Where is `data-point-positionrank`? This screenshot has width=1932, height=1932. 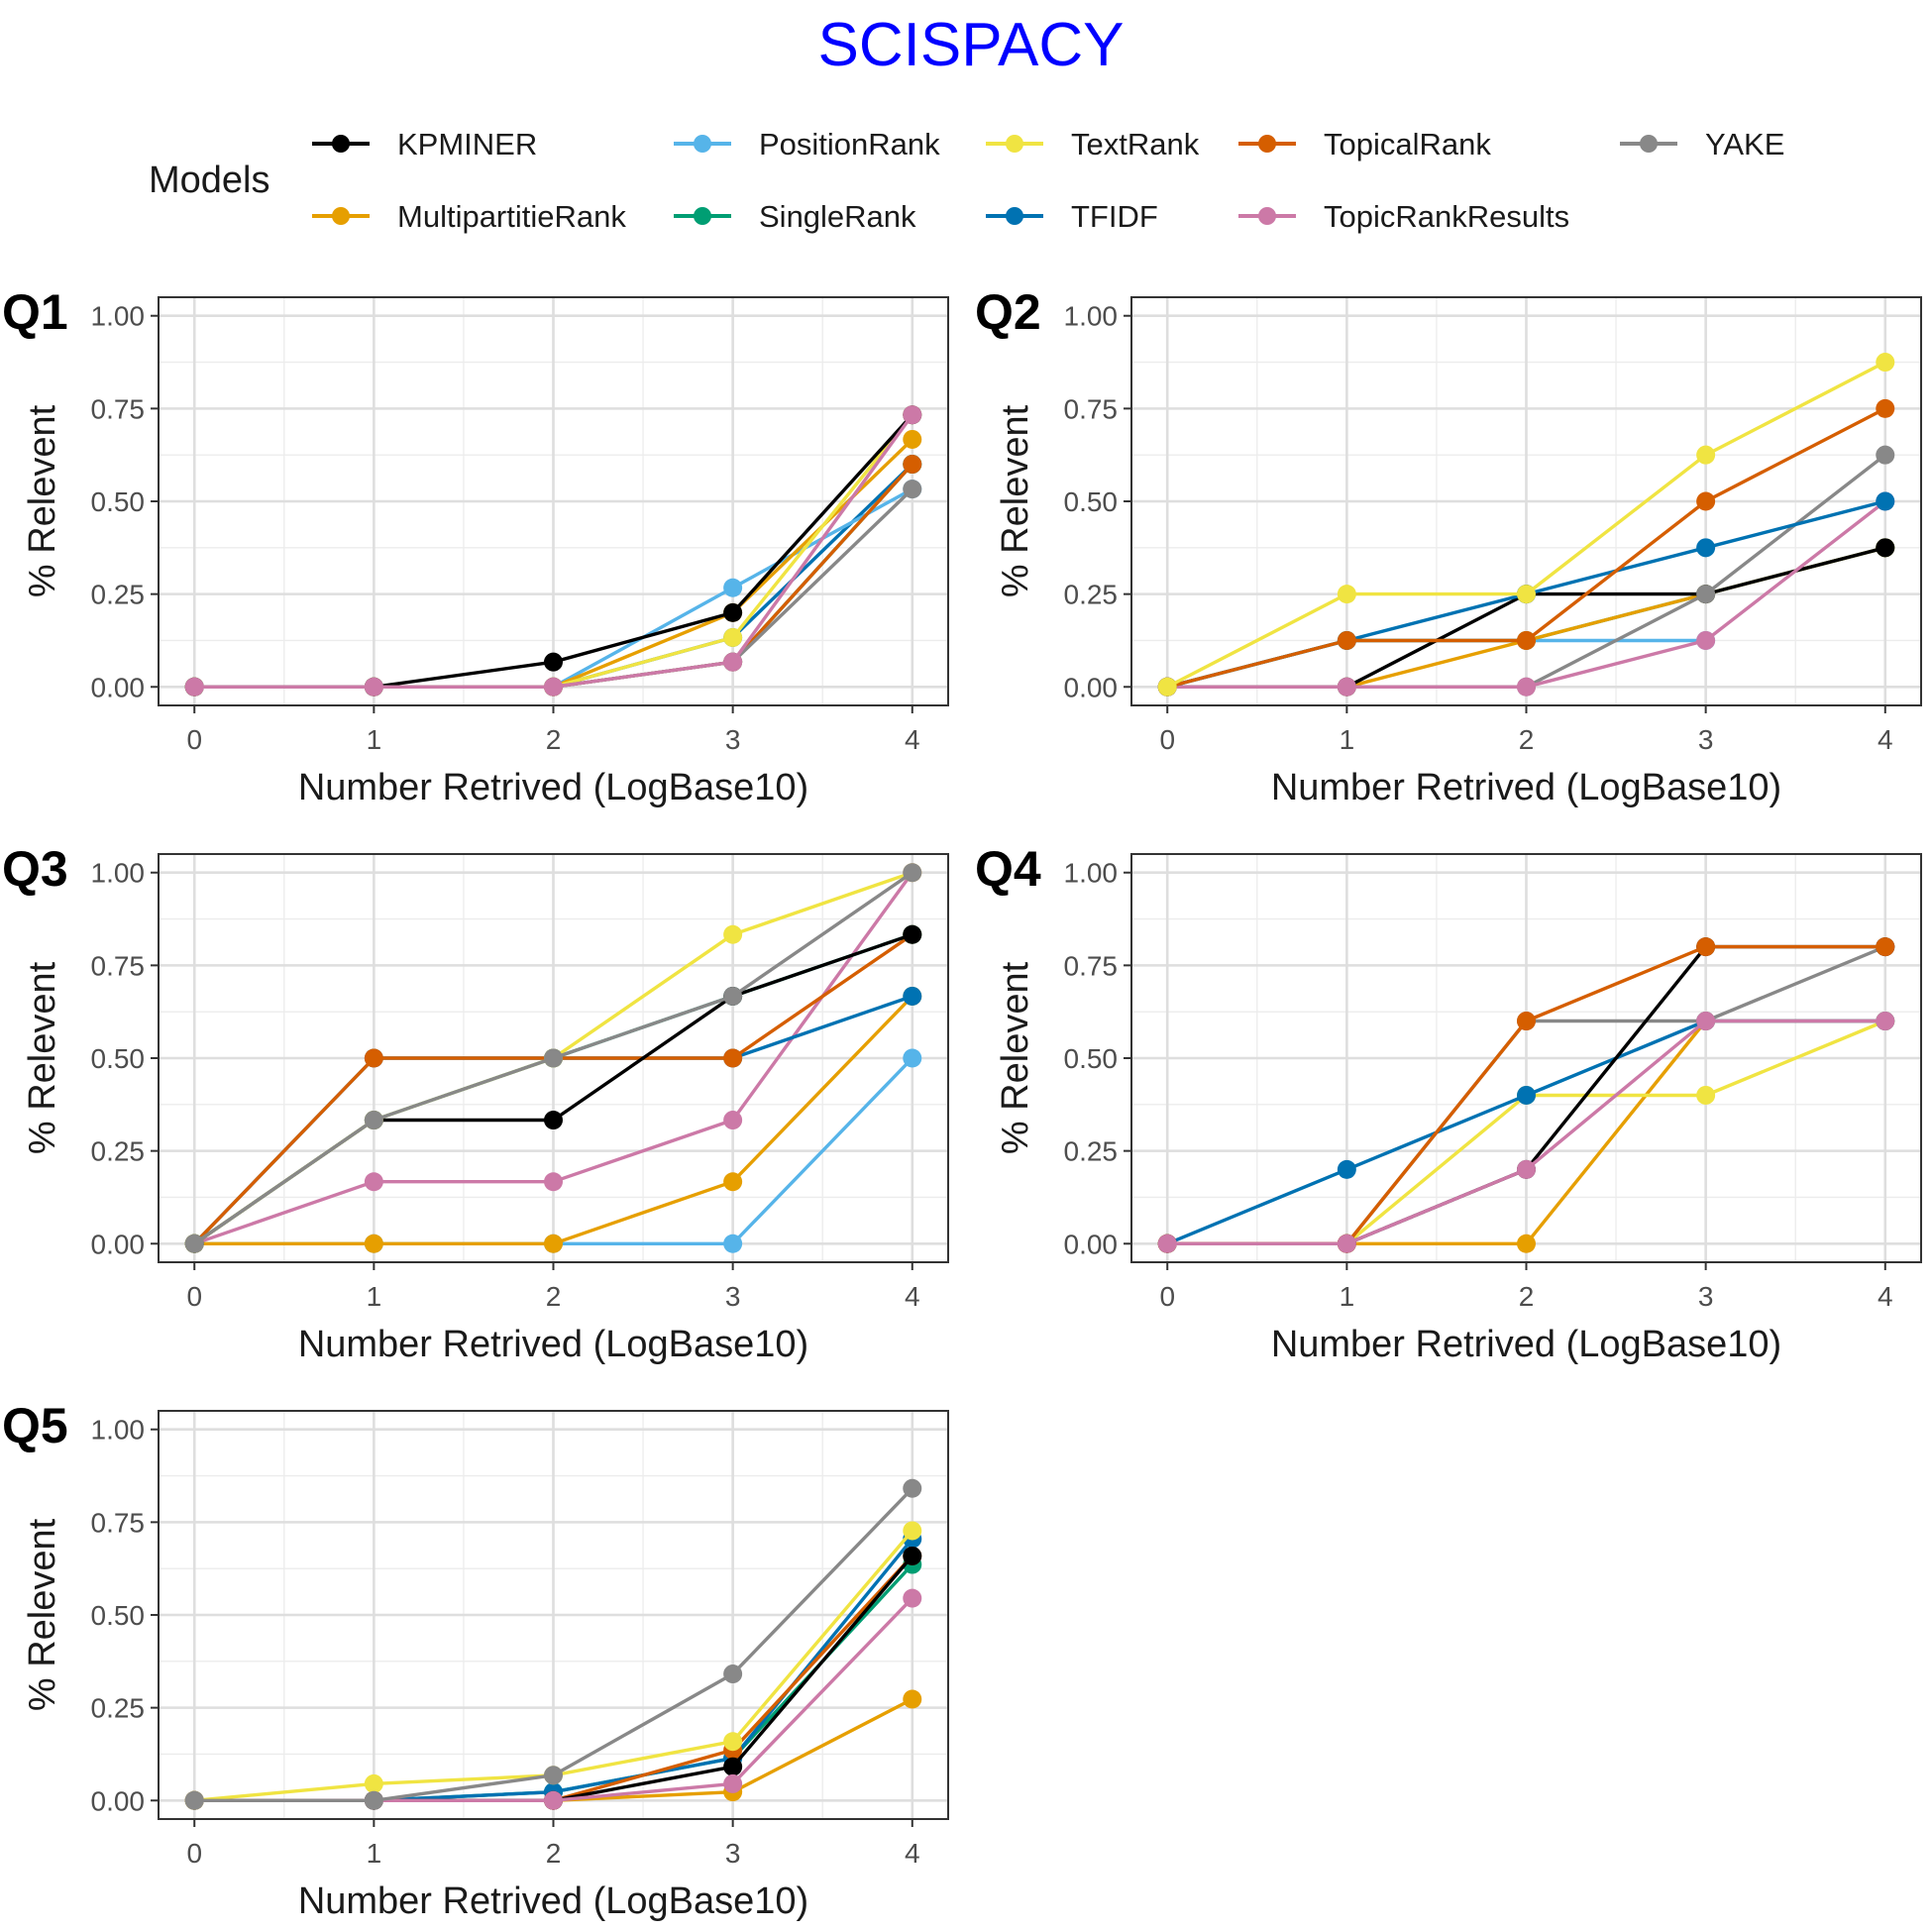
data-point-positionrank is located at coordinates (912, 1058).